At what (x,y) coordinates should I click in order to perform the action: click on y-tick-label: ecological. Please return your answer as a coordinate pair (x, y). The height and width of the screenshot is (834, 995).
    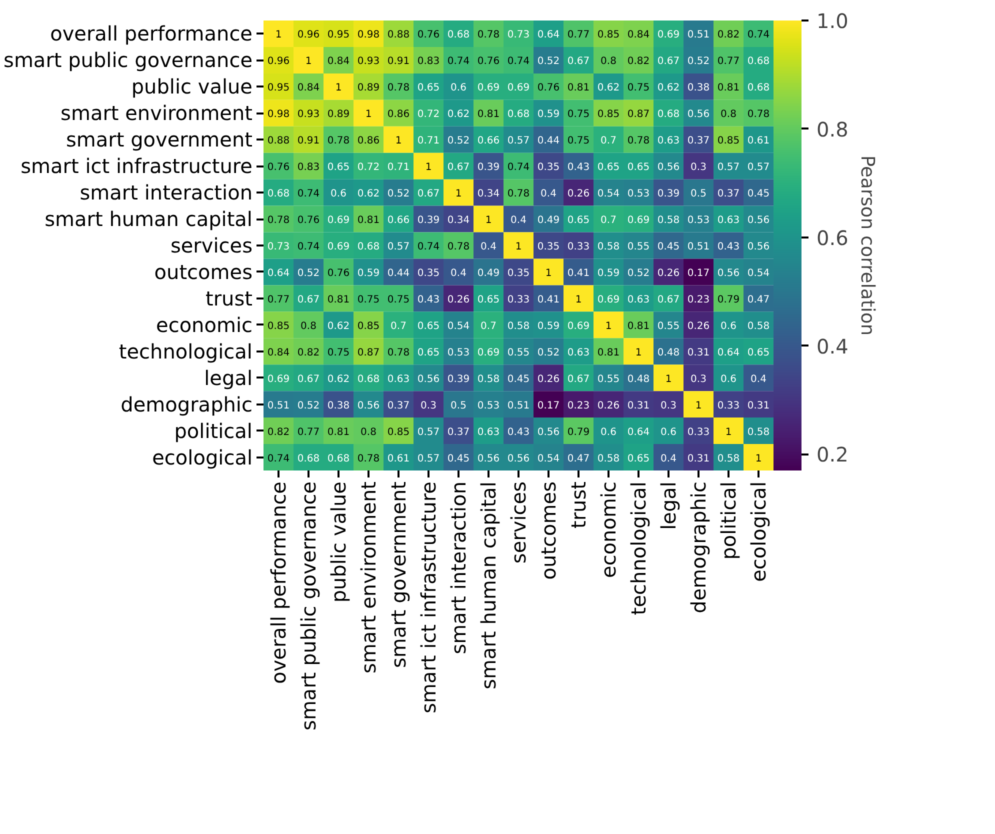
    Looking at the image, I should click on (202, 457).